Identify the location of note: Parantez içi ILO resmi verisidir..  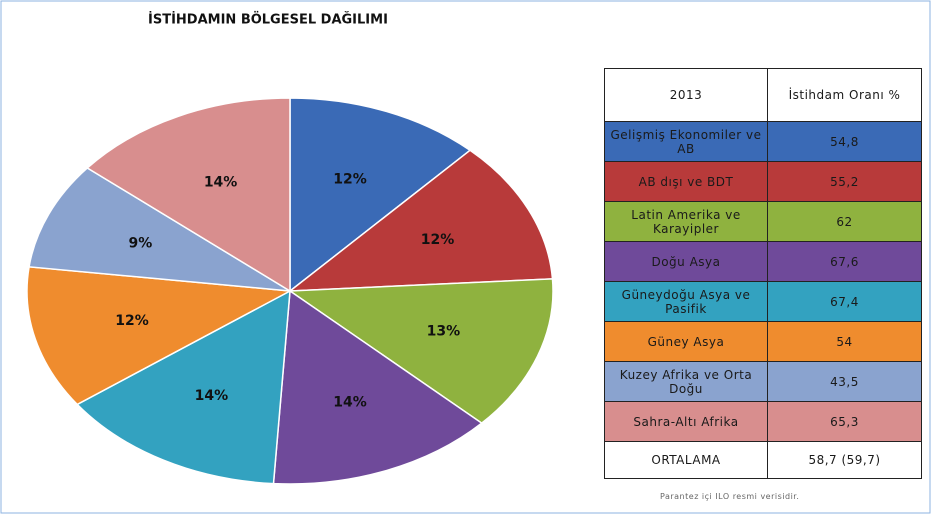
(730, 496).